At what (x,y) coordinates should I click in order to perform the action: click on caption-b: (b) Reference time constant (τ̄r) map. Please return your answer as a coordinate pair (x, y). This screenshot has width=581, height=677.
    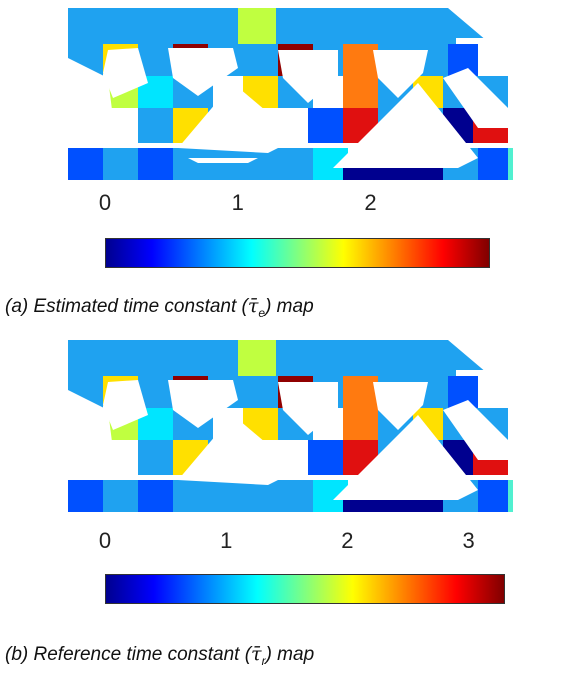
    Looking at the image, I should click on (160, 655).